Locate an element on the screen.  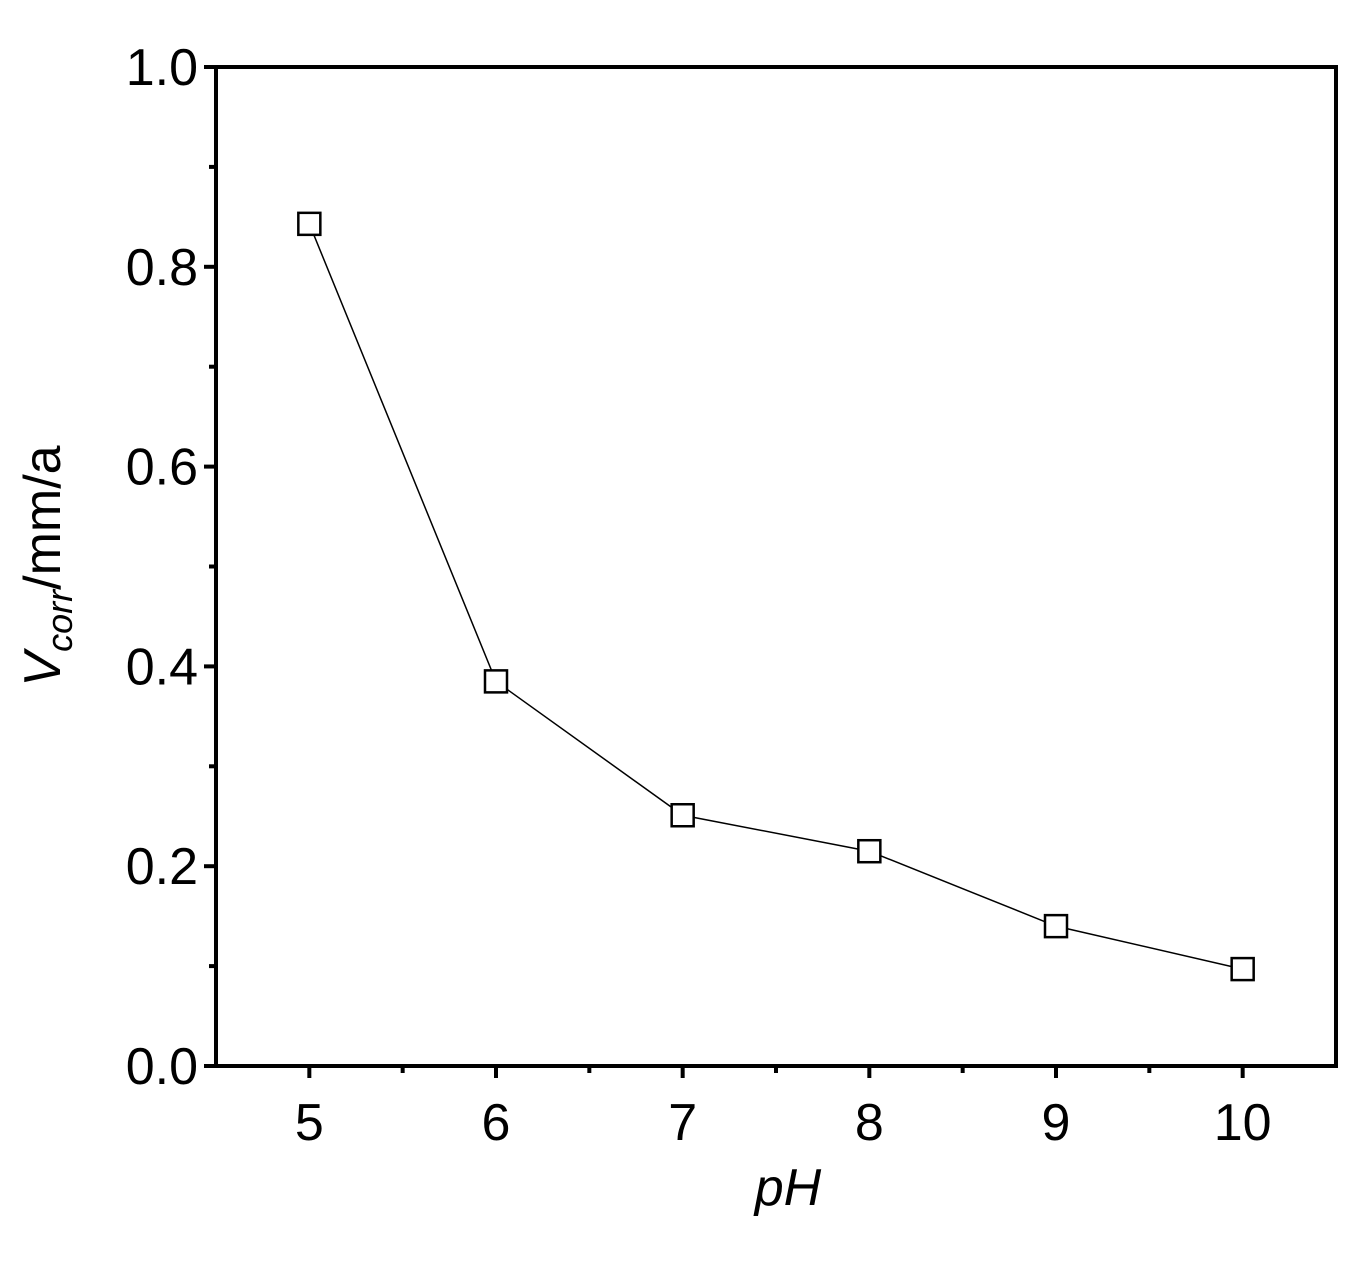
y-tick-label: 1.0 is located at coordinates (162, 68).